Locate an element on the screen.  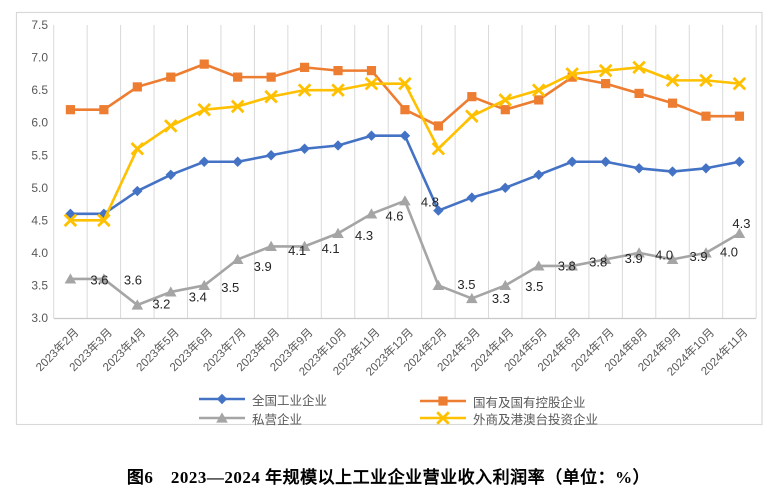
svg-text: 6.5 is located at coordinates (39, 90).